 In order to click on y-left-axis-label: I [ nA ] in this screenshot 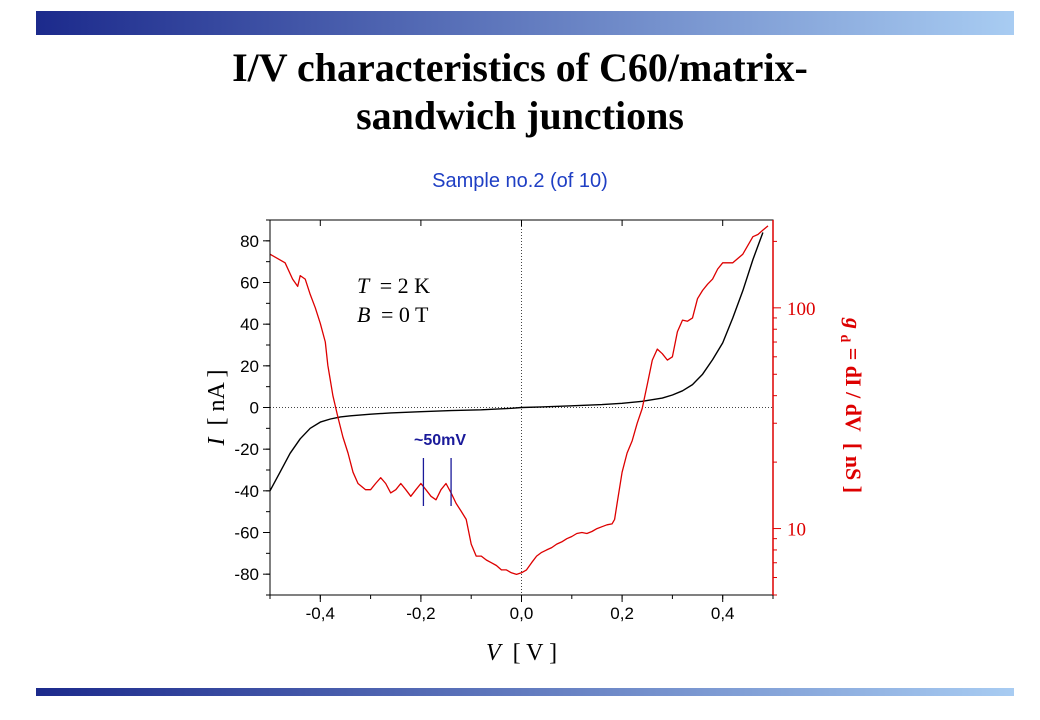, I will do `click(217, 408)`.